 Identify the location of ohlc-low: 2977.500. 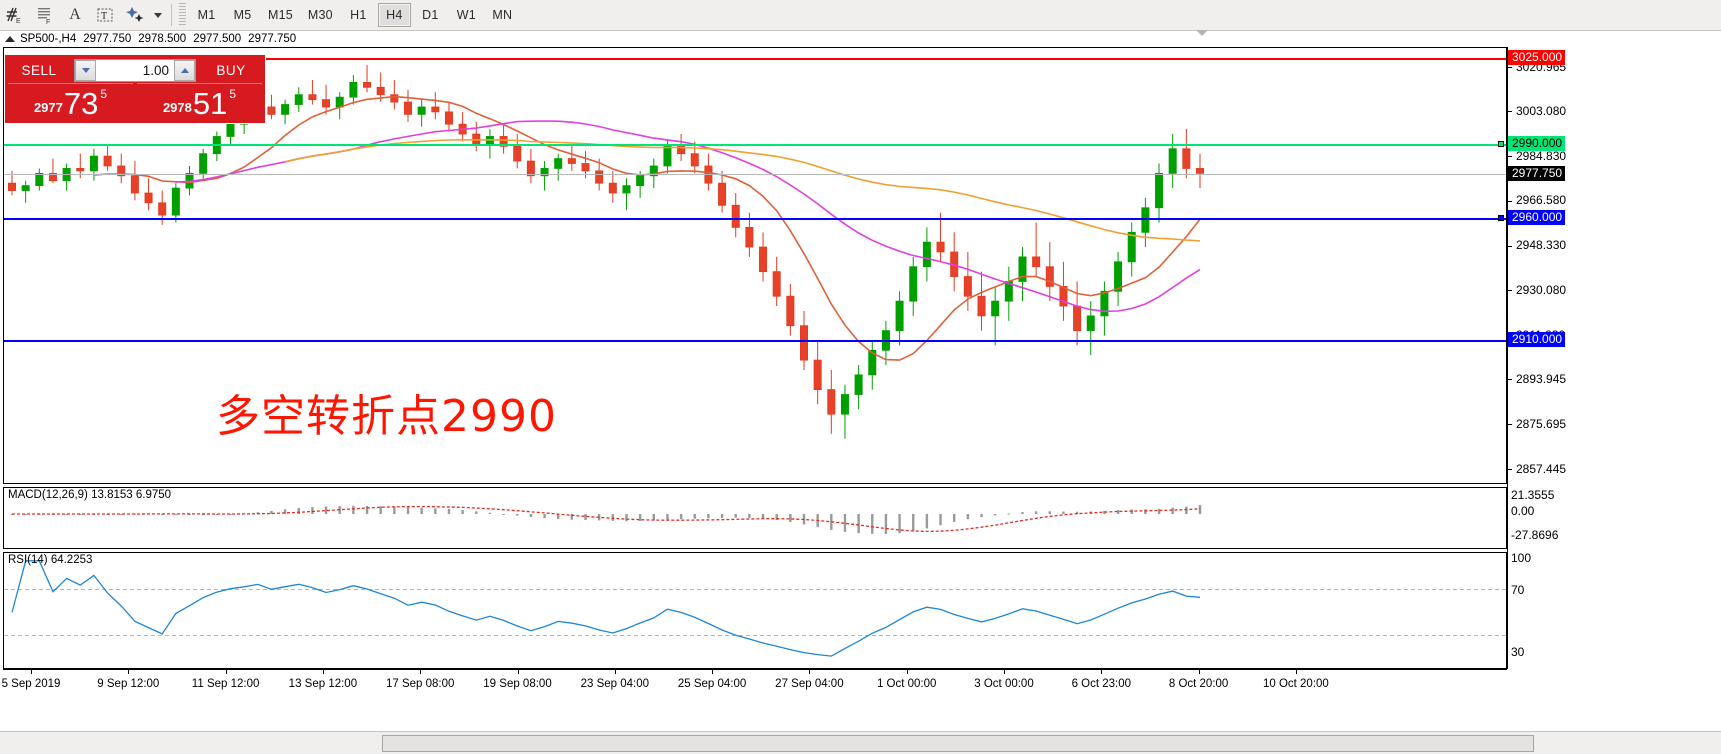
(217, 38).